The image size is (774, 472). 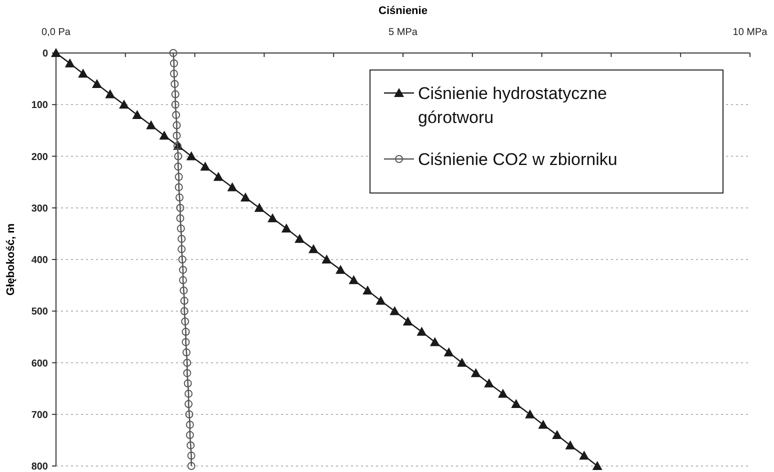 What do you see at coordinates (39, 208) in the screenshot?
I see `y-tick-label: 300` at bounding box center [39, 208].